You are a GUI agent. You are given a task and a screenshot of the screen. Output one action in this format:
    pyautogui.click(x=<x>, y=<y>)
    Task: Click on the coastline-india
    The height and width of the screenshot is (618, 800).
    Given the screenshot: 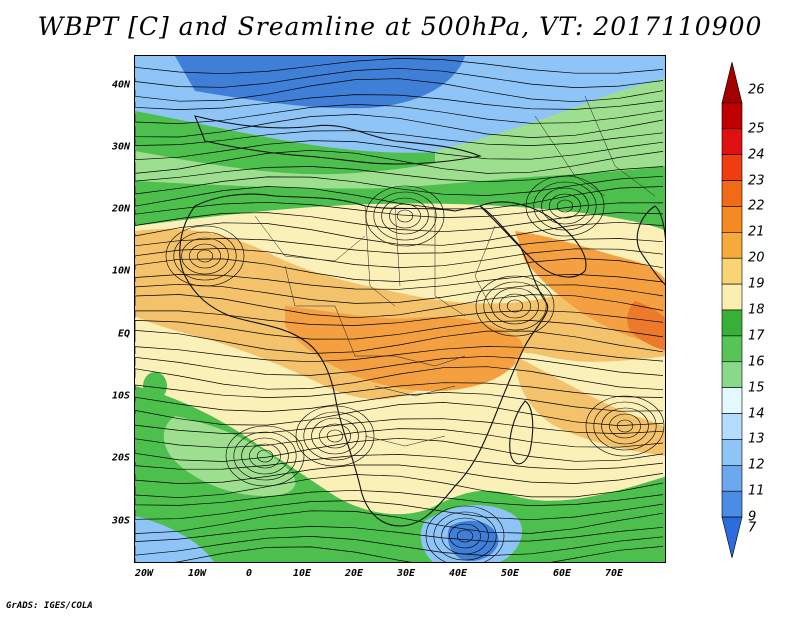 What is the action you would take?
    pyautogui.click(x=650, y=245)
    